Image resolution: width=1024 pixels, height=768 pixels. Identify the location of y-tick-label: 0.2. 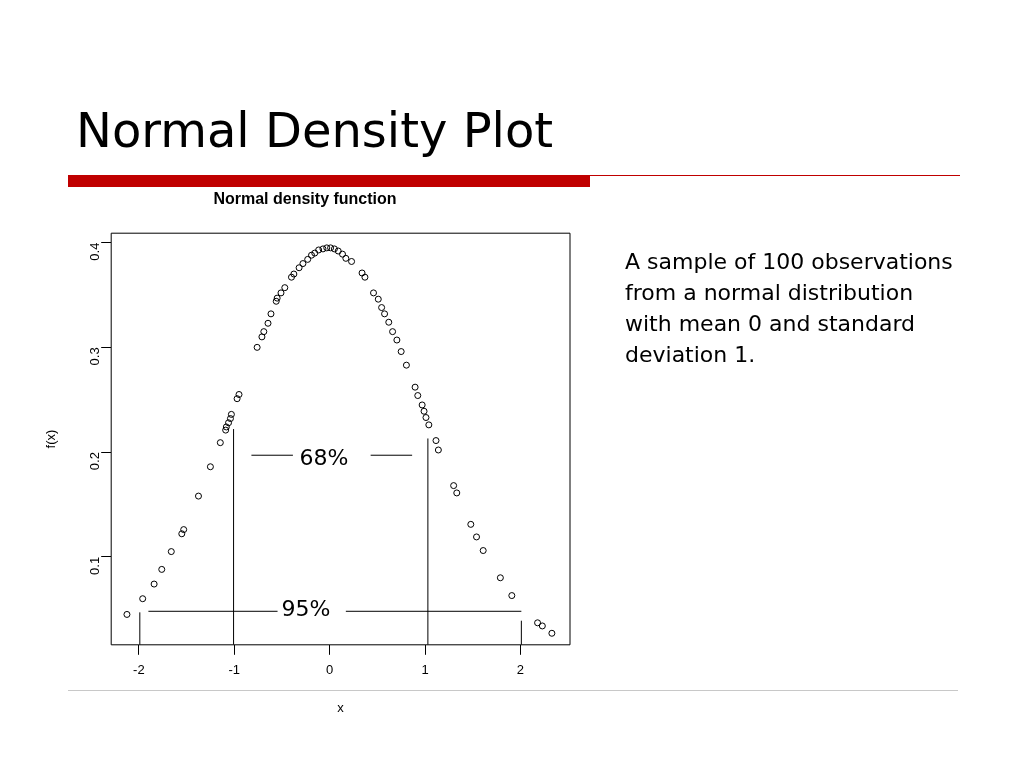
(94, 461).